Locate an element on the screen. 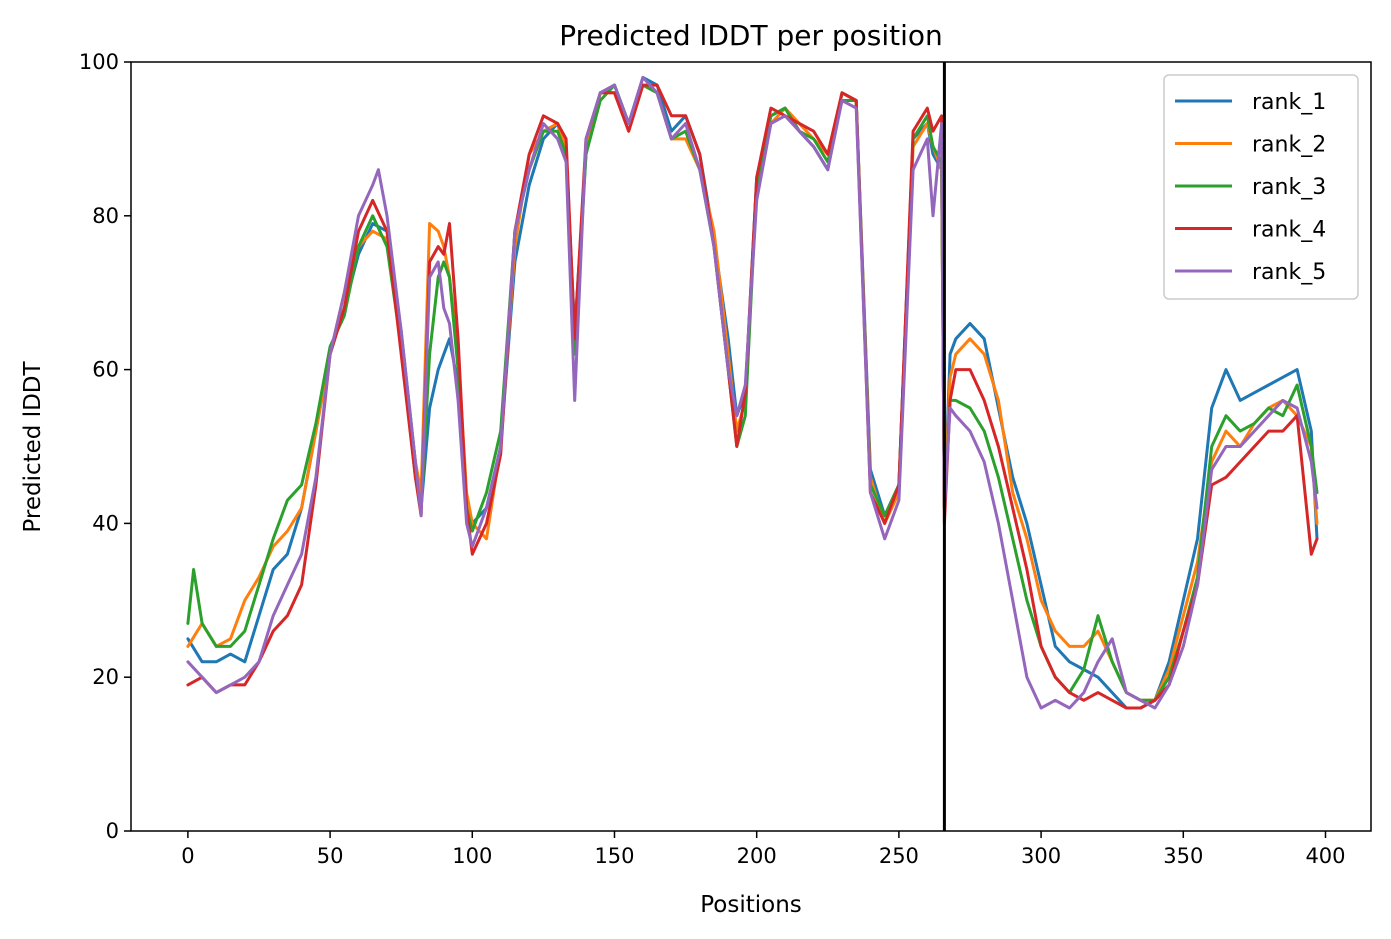 The height and width of the screenshot is (939, 1391). legend-label-rank-1: rank_1 is located at coordinates (1289, 102).